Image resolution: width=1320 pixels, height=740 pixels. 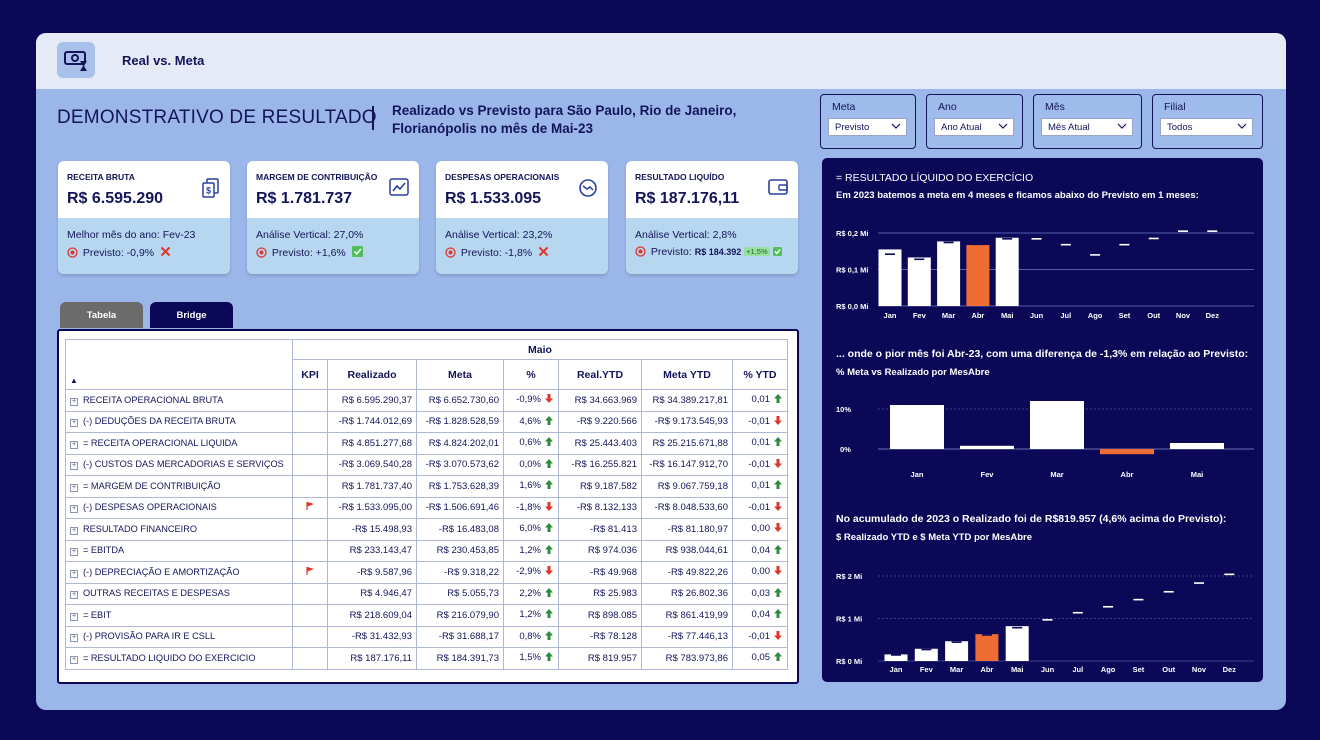 I want to click on row-label: = RESULTADO LIQUIDO DO EXERCICIO, so click(x=169, y=657).